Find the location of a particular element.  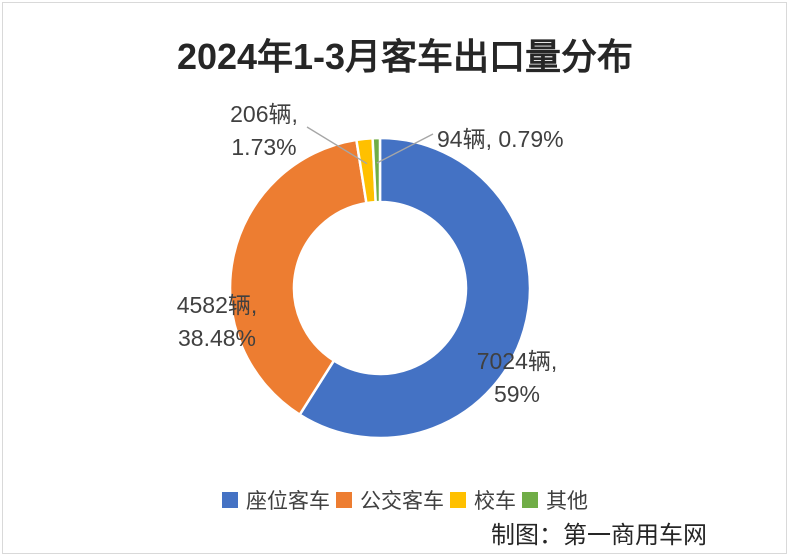

donut-slice-transit-bus is located at coordinates (298, 277).